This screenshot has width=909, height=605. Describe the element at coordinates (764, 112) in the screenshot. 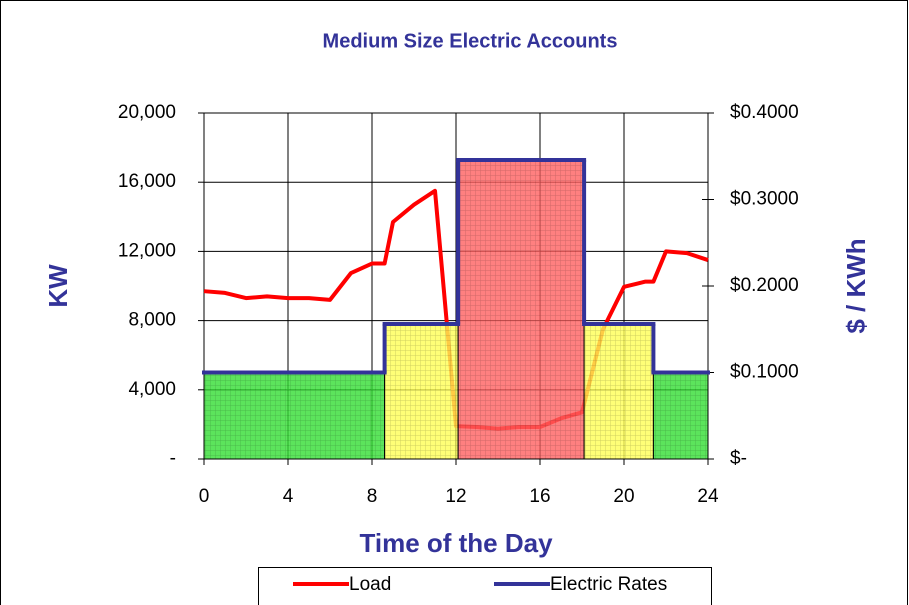

I see `y2-tick-label: $0.4000` at that location.